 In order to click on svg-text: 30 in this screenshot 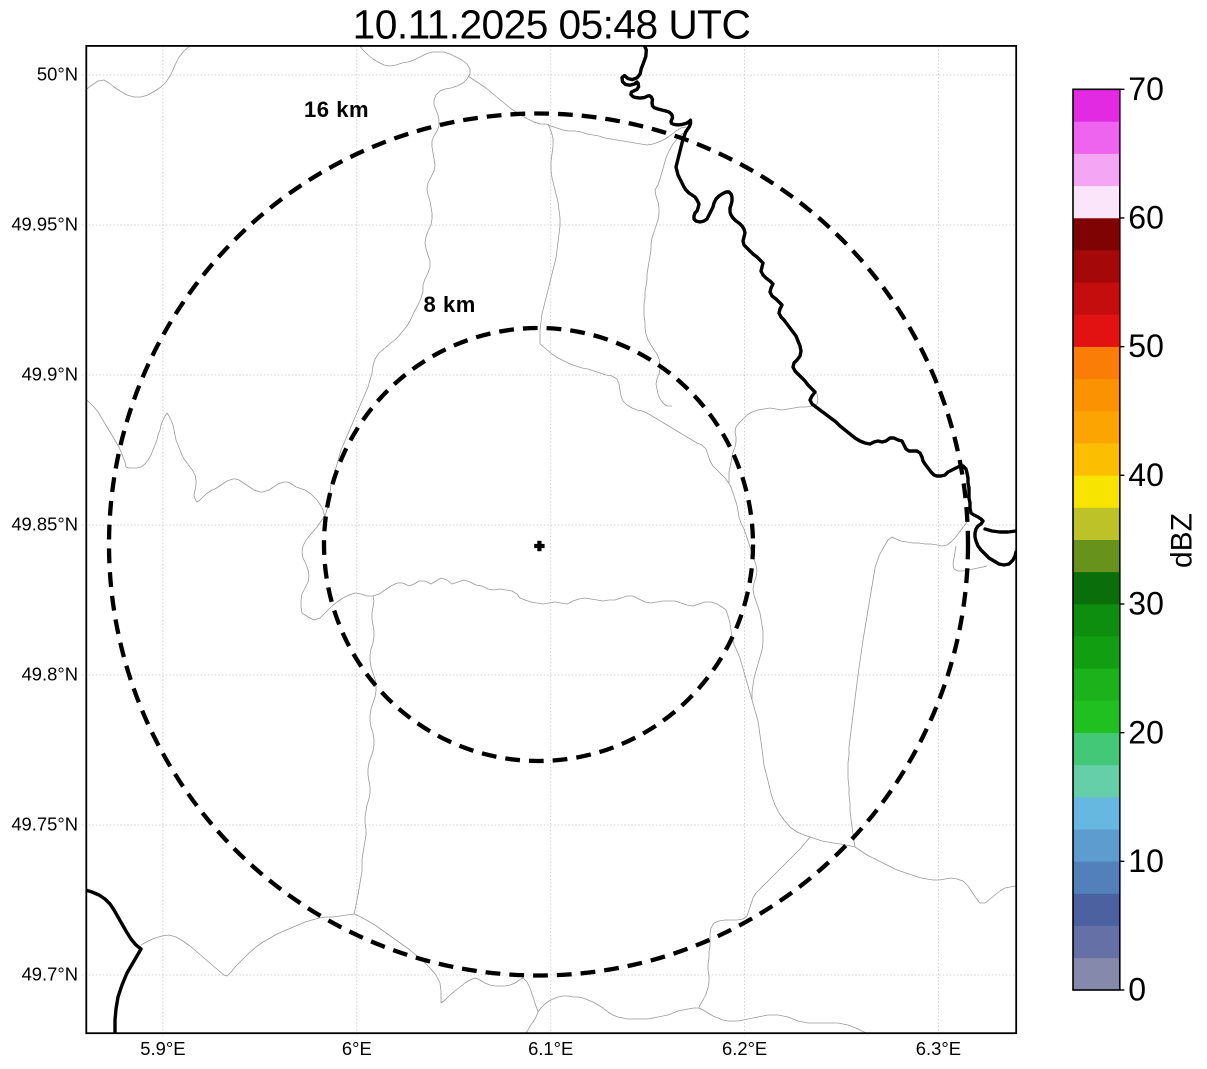, I will do `click(1146, 604)`.